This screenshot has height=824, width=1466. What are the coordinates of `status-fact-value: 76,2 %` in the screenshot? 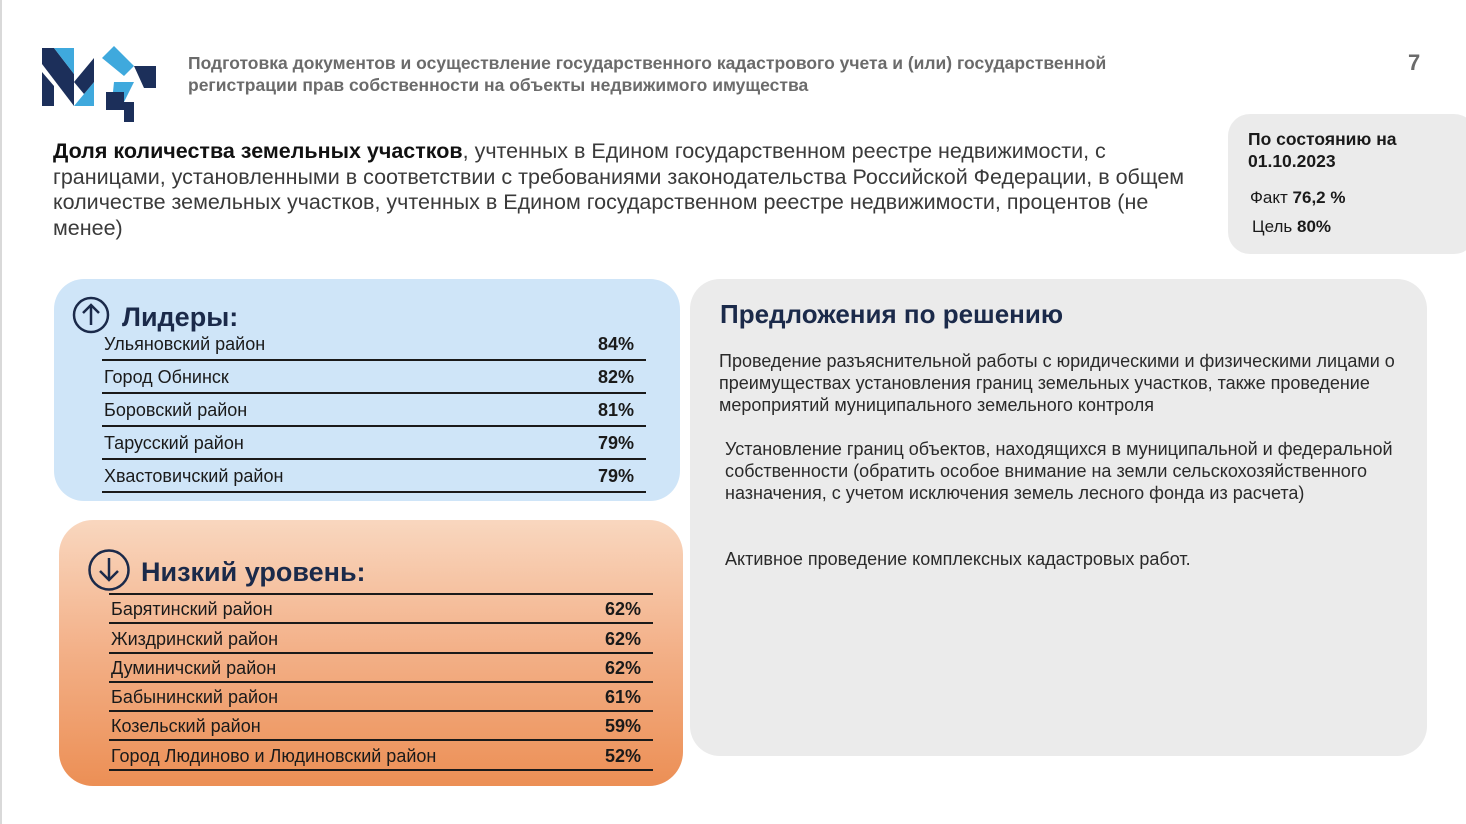 It's located at (1319, 197).